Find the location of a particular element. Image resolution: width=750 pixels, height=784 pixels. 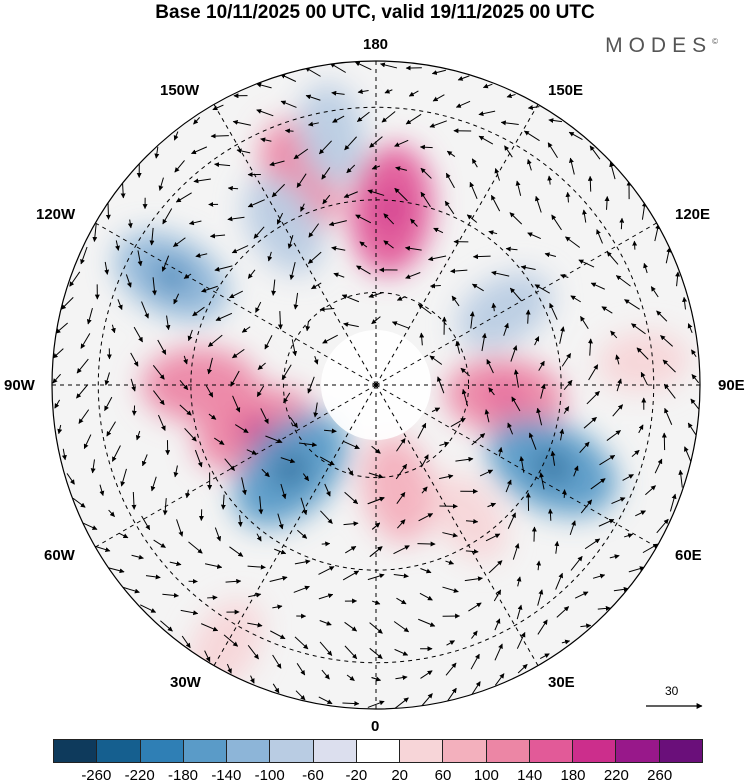

label-lon-180: 180 is located at coordinates (375, 44).